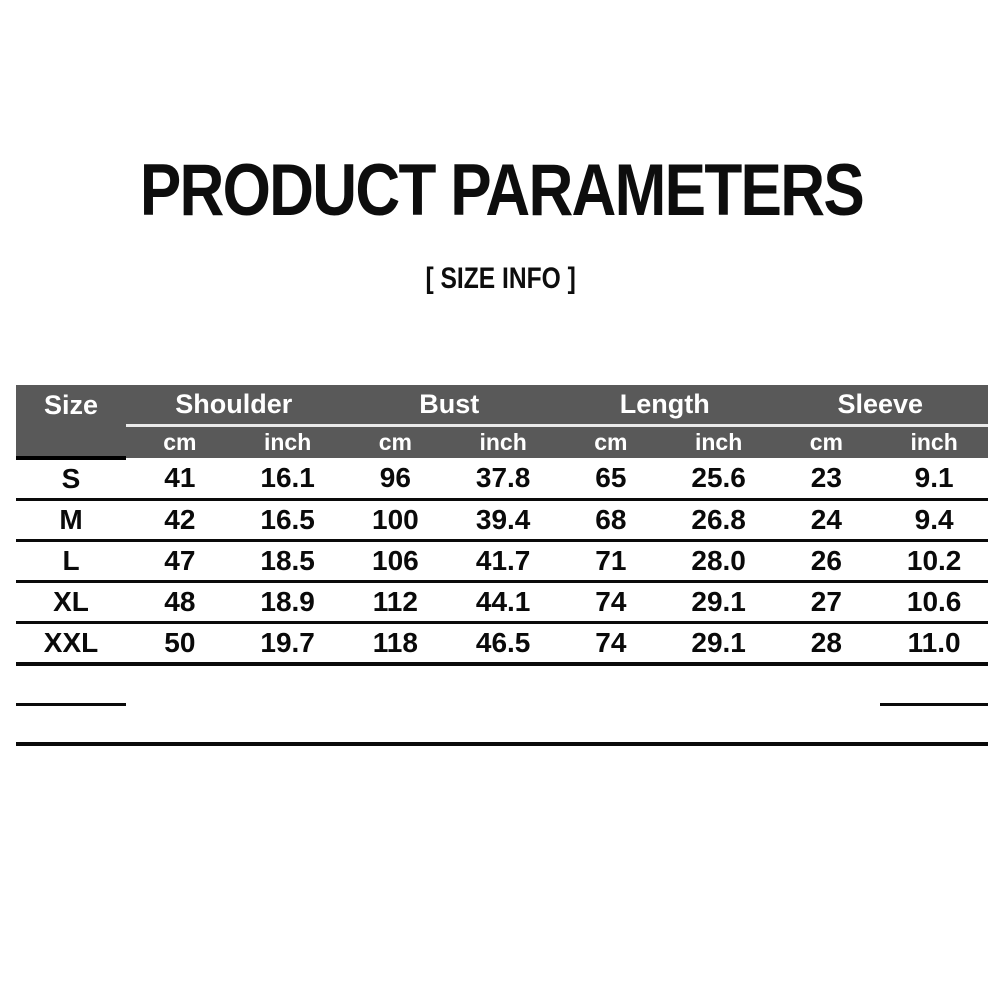 Image resolution: width=1002 pixels, height=1002 pixels. Describe the element at coordinates (611, 479) in the screenshot. I see `value-cell: 65` at that location.